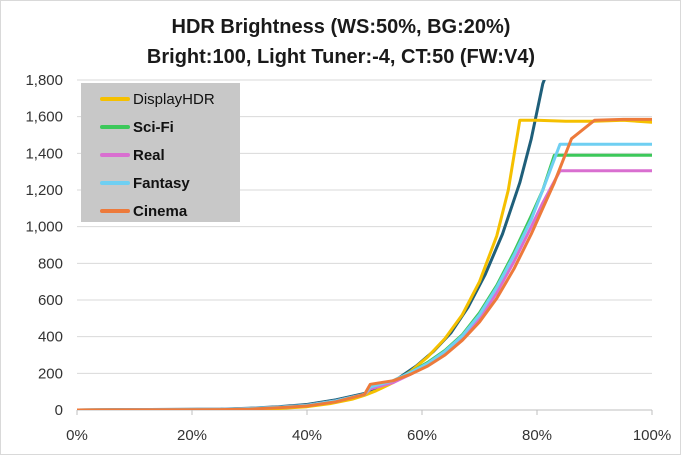 This screenshot has width=681, height=455. What do you see at coordinates (149, 155) in the screenshot?
I see `legend-label: Real` at bounding box center [149, 155].